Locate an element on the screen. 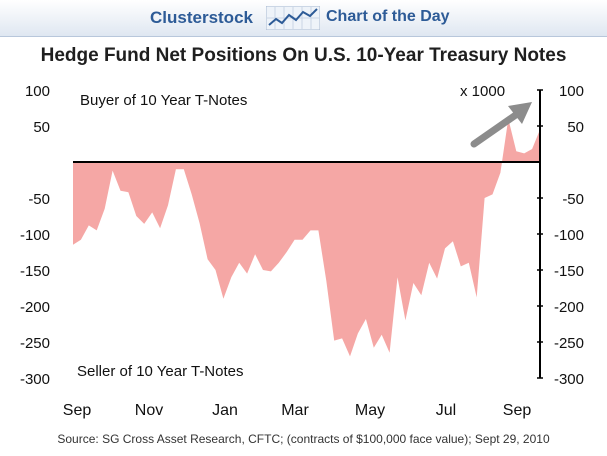  x-tick-label: Jul is located at coordinates (446, 410).